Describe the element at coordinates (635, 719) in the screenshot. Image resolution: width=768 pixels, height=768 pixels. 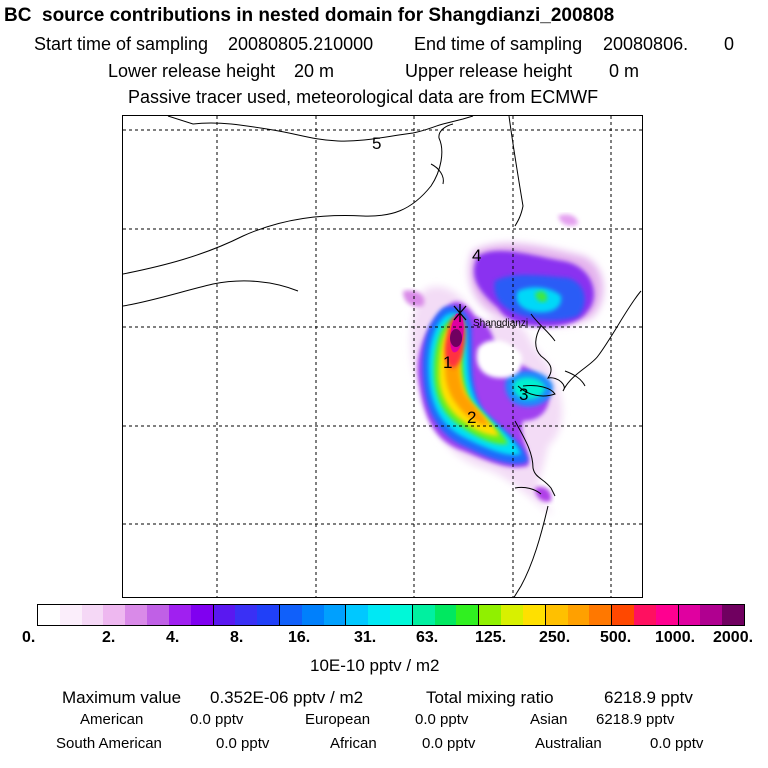
I see `region-value: 6218.9 pptv` at that location.